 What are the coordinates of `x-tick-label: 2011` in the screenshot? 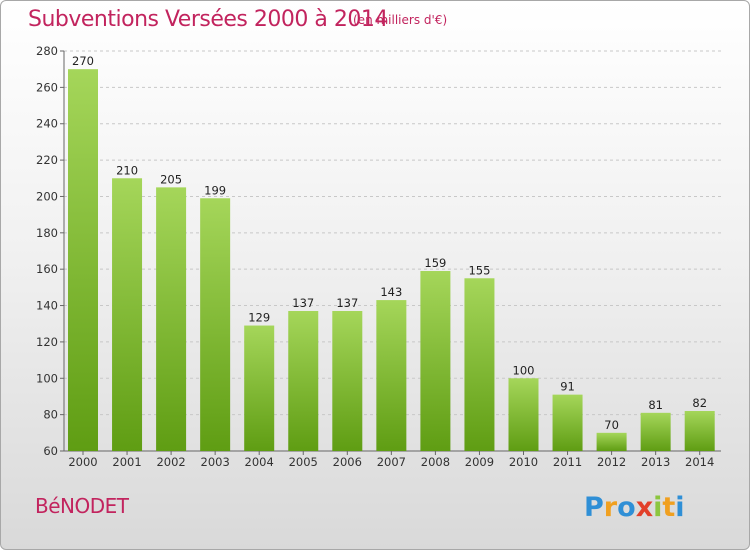 It's located at (567, 462).